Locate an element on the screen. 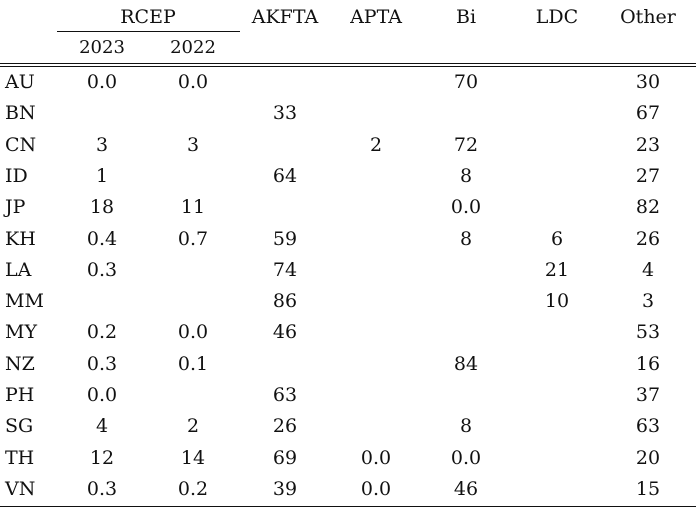 This screenshot has height=508, width=696. row-label: VN is located at coordinates (20, 489).